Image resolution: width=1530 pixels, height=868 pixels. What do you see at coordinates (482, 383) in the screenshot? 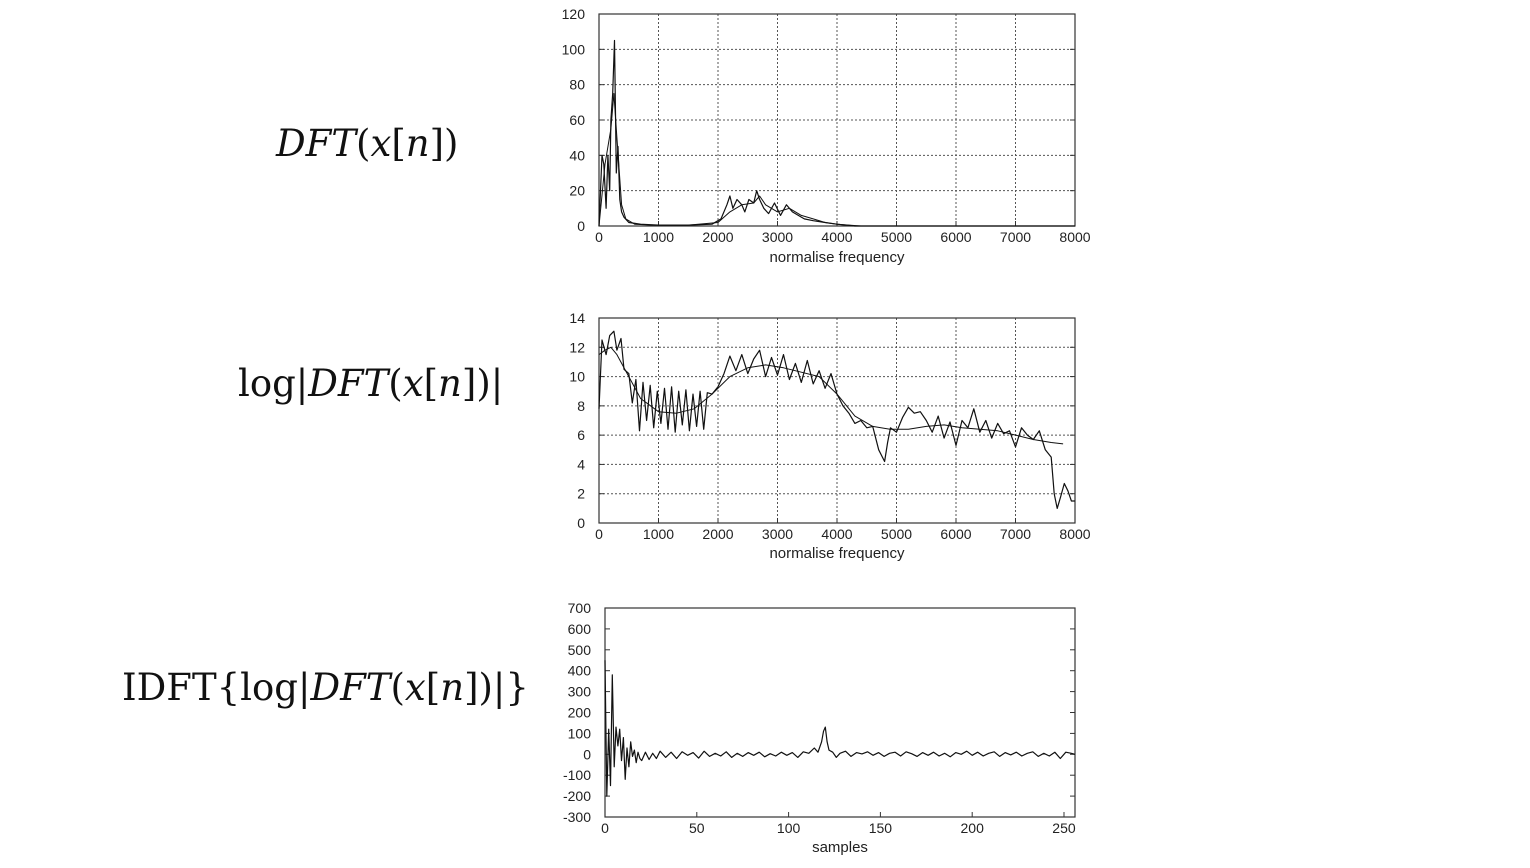
I see `eq-close: ])|` at bounding box center [482, 383].